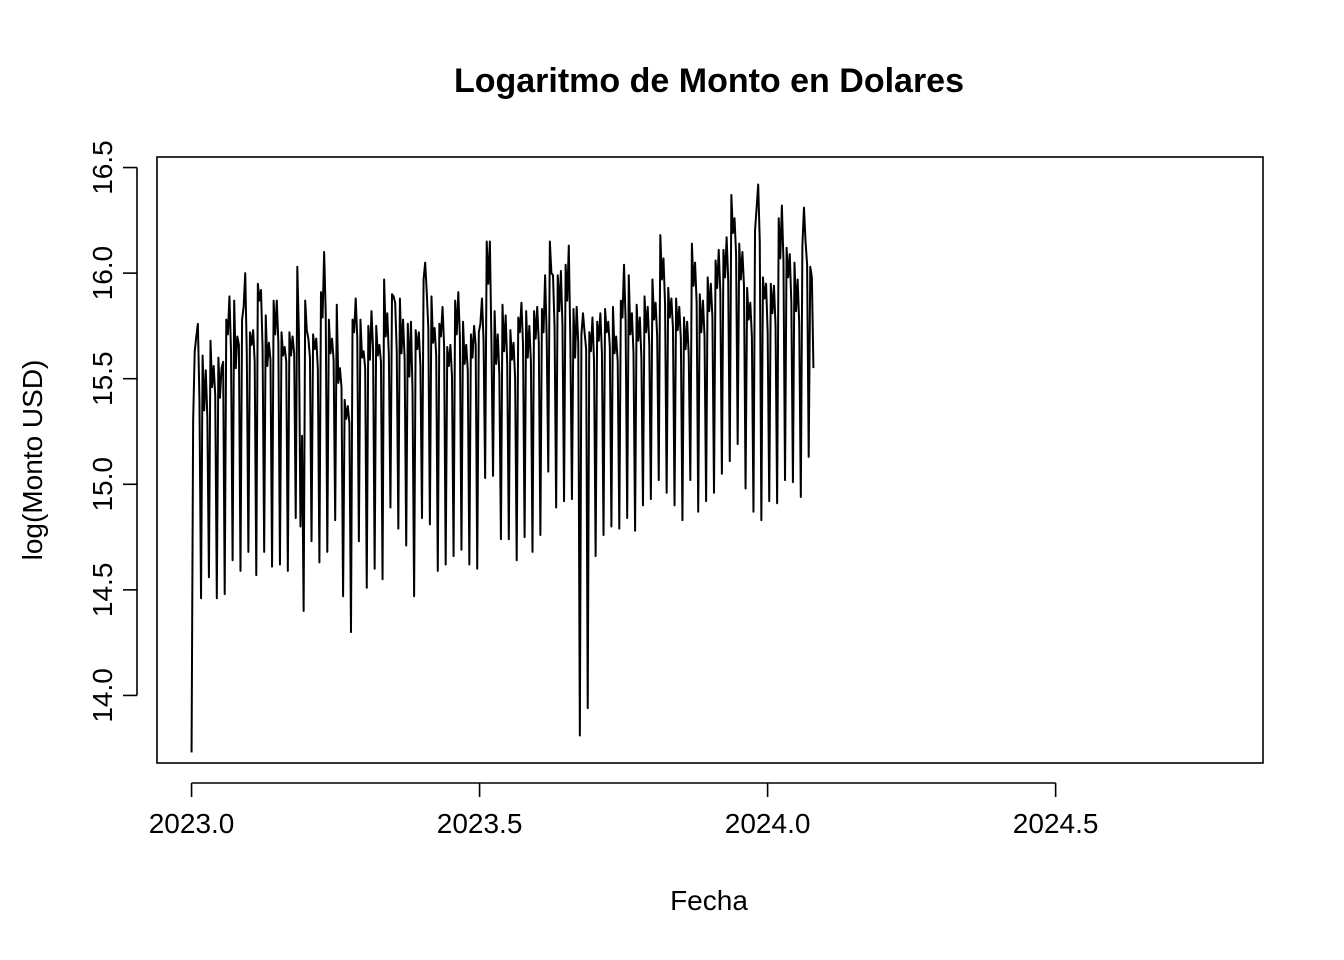  Describe the element at coordinates (102, 167) in the screenshot. I see `y-tick-label: 16.5` at that location.